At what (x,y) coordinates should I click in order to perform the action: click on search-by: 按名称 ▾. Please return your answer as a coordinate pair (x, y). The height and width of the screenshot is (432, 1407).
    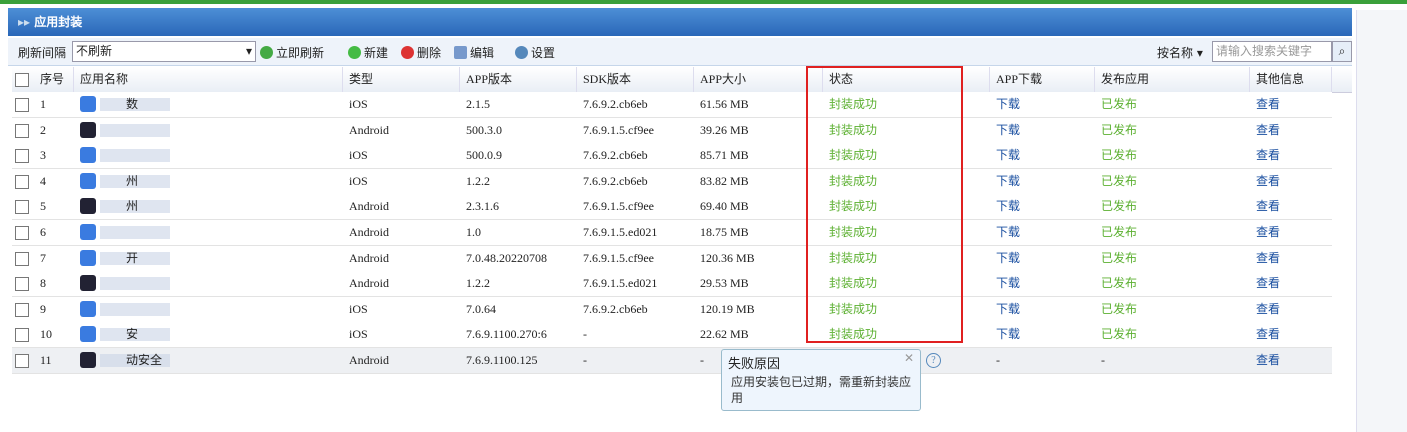
    Looking at the image, I should click on (1180, 53).